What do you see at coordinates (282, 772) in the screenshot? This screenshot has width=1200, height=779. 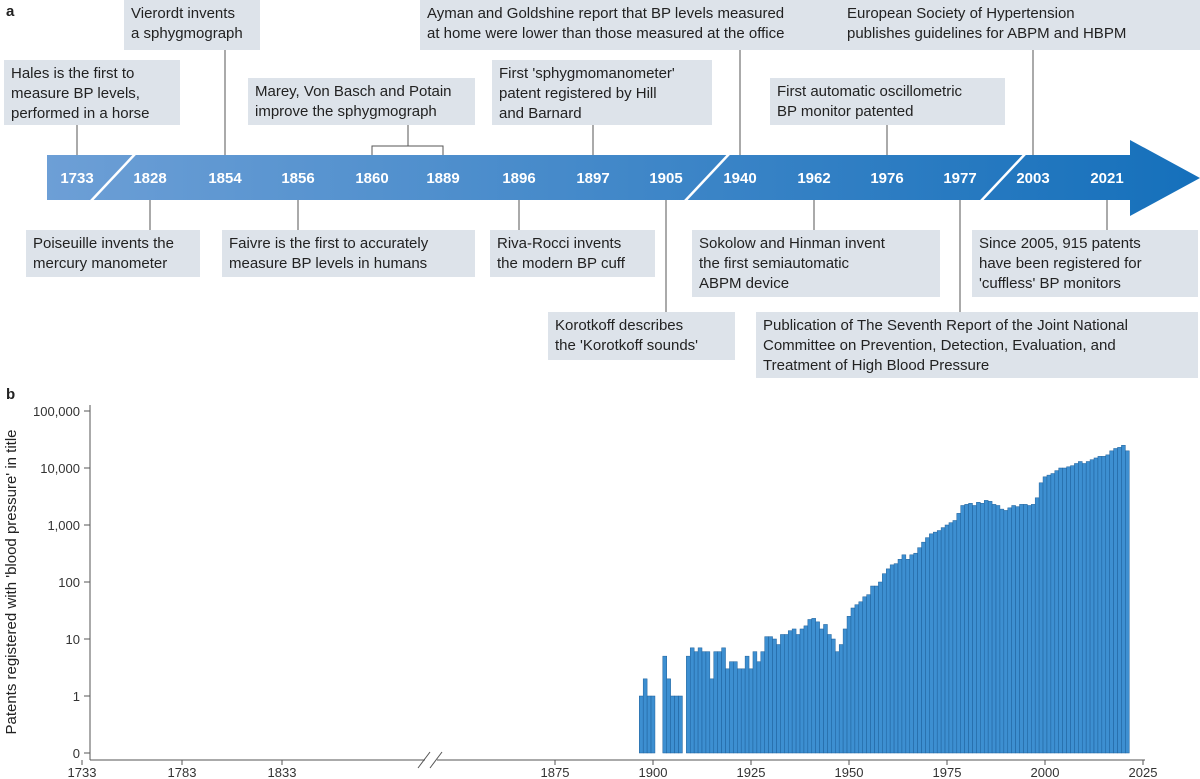 I see `x-tick-label: 1833` at bounding box center [282, 772].